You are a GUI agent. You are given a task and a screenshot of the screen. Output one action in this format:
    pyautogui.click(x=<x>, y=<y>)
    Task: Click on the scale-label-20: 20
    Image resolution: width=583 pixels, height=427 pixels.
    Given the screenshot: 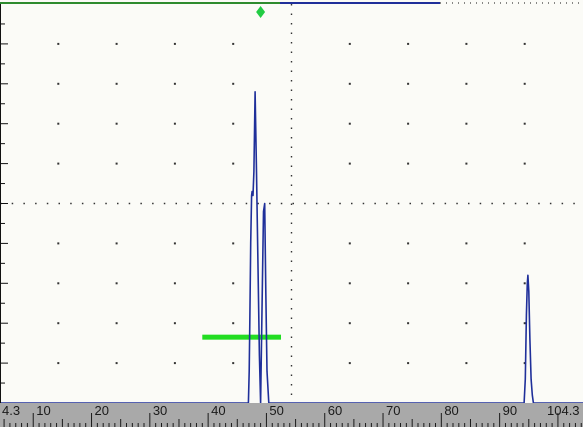 What is the action you would take?
    pyautogui.click(x=101, y=410)
    